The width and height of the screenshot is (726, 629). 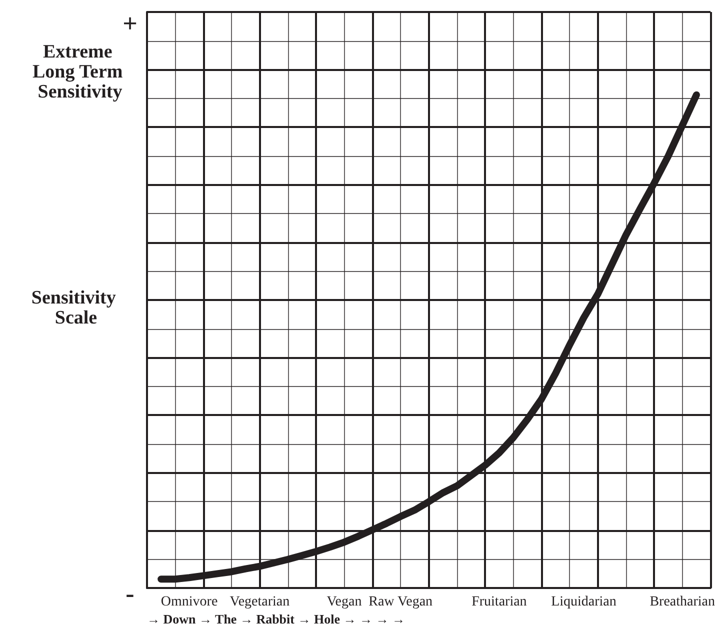 I want to click on x-tick-label: Raw Vegan, so click(x=400, y=602).